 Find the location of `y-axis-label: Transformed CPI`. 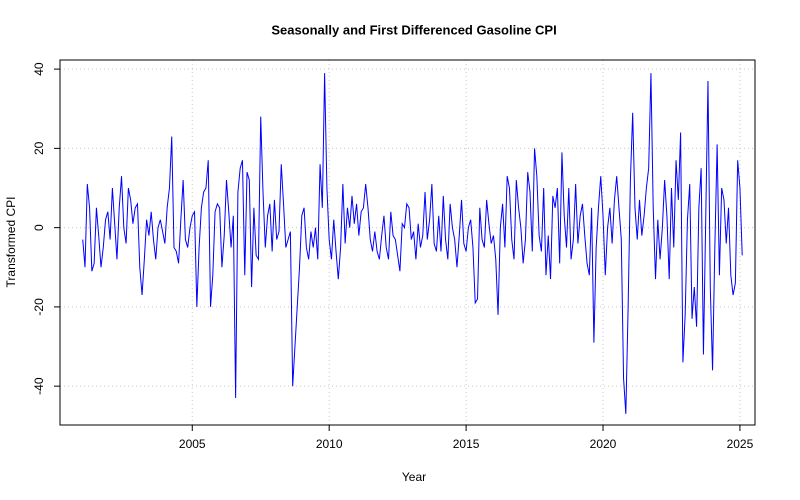

y-axis-label: Transformed CPI is located at coordinates (11, 242).